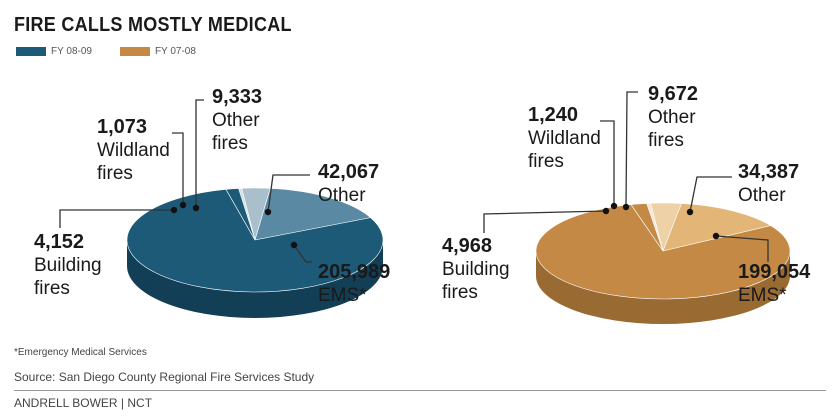 The height and width of the screenshot is (418, 840). I want to click on slice-label-other-fires: 9,333 Other fires, so click(237, 120).